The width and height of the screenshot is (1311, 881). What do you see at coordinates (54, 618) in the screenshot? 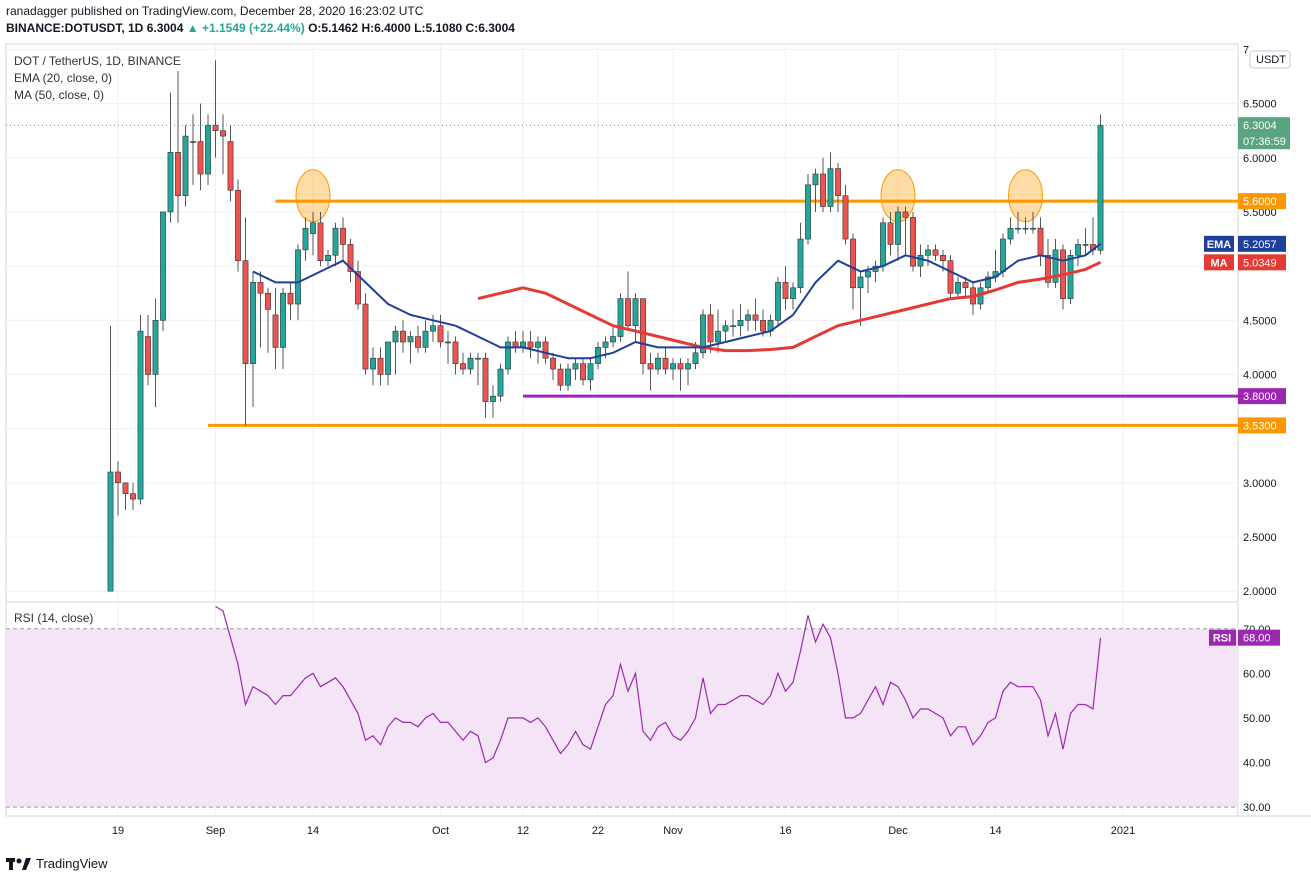
I see `rsi-legend: RSI (14, close)` at bounding box center [54, 618].